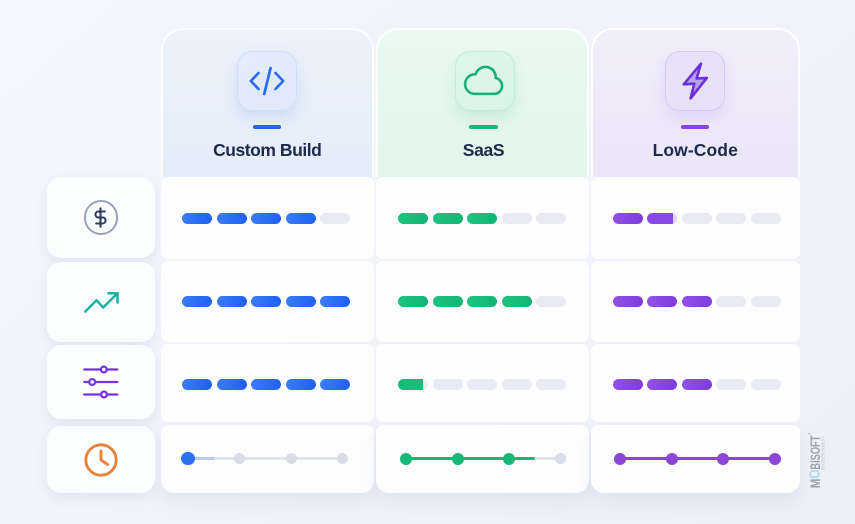  Describe the element at coordinates (815, 484) in the screenshot. I see `svg-text: M` at that location.